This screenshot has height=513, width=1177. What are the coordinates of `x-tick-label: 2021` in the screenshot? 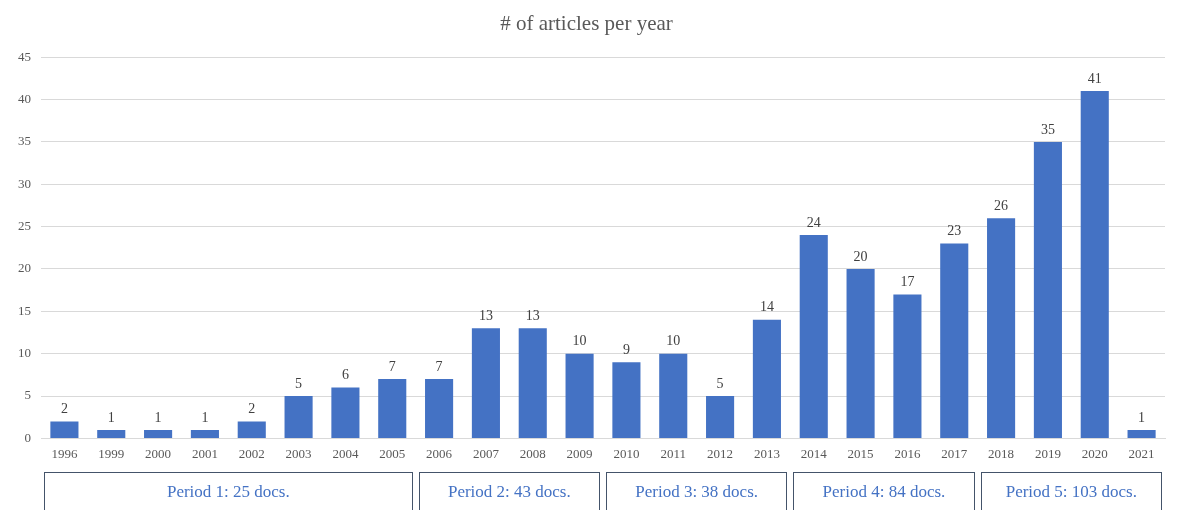 It's located at (1141, 453).